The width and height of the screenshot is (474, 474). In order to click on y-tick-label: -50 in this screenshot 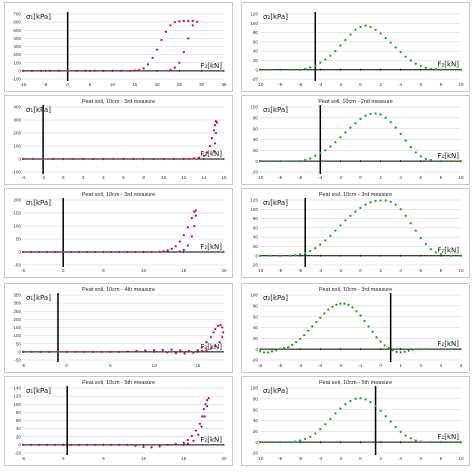, I will do `click(17, 360)`.